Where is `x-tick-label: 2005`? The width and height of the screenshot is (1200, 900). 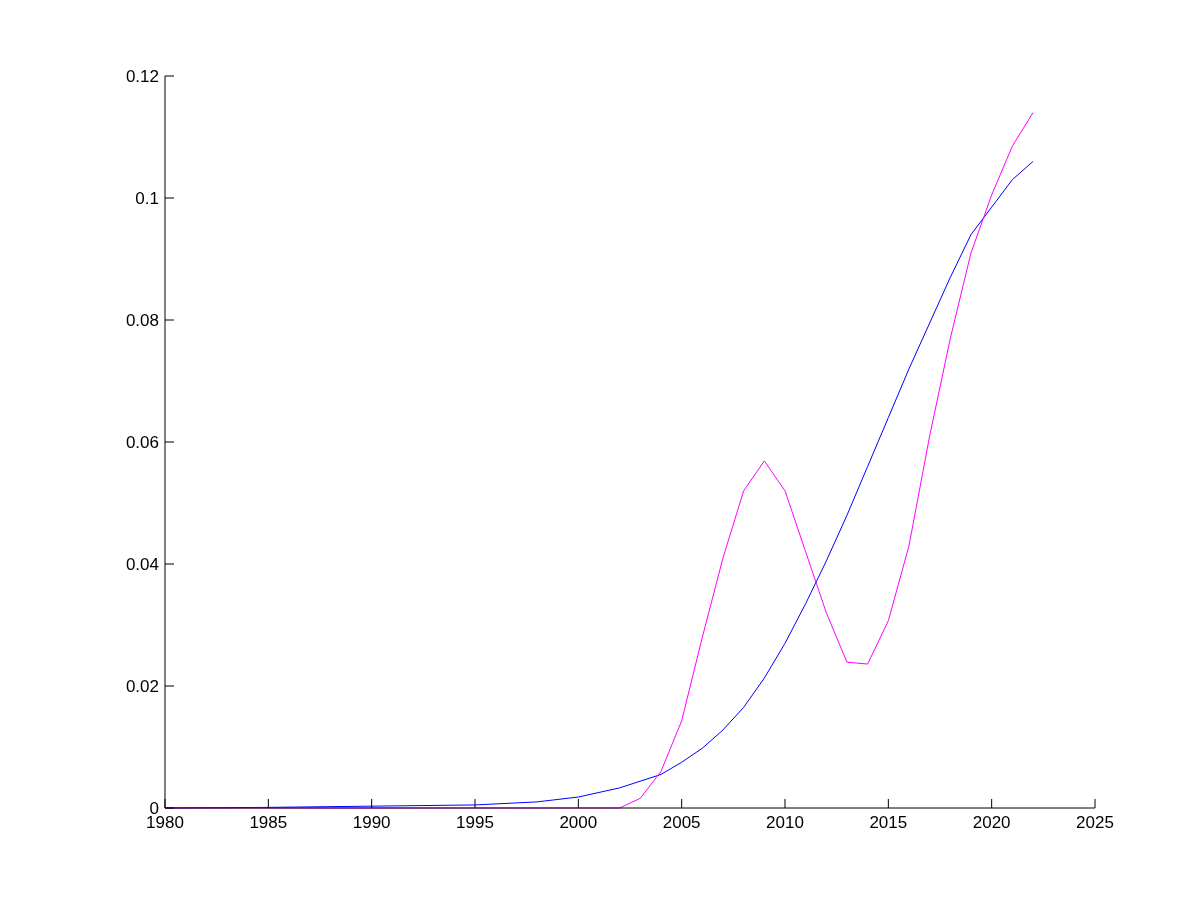
x-tick-label: 2005 is located at coordinates (681, 822).